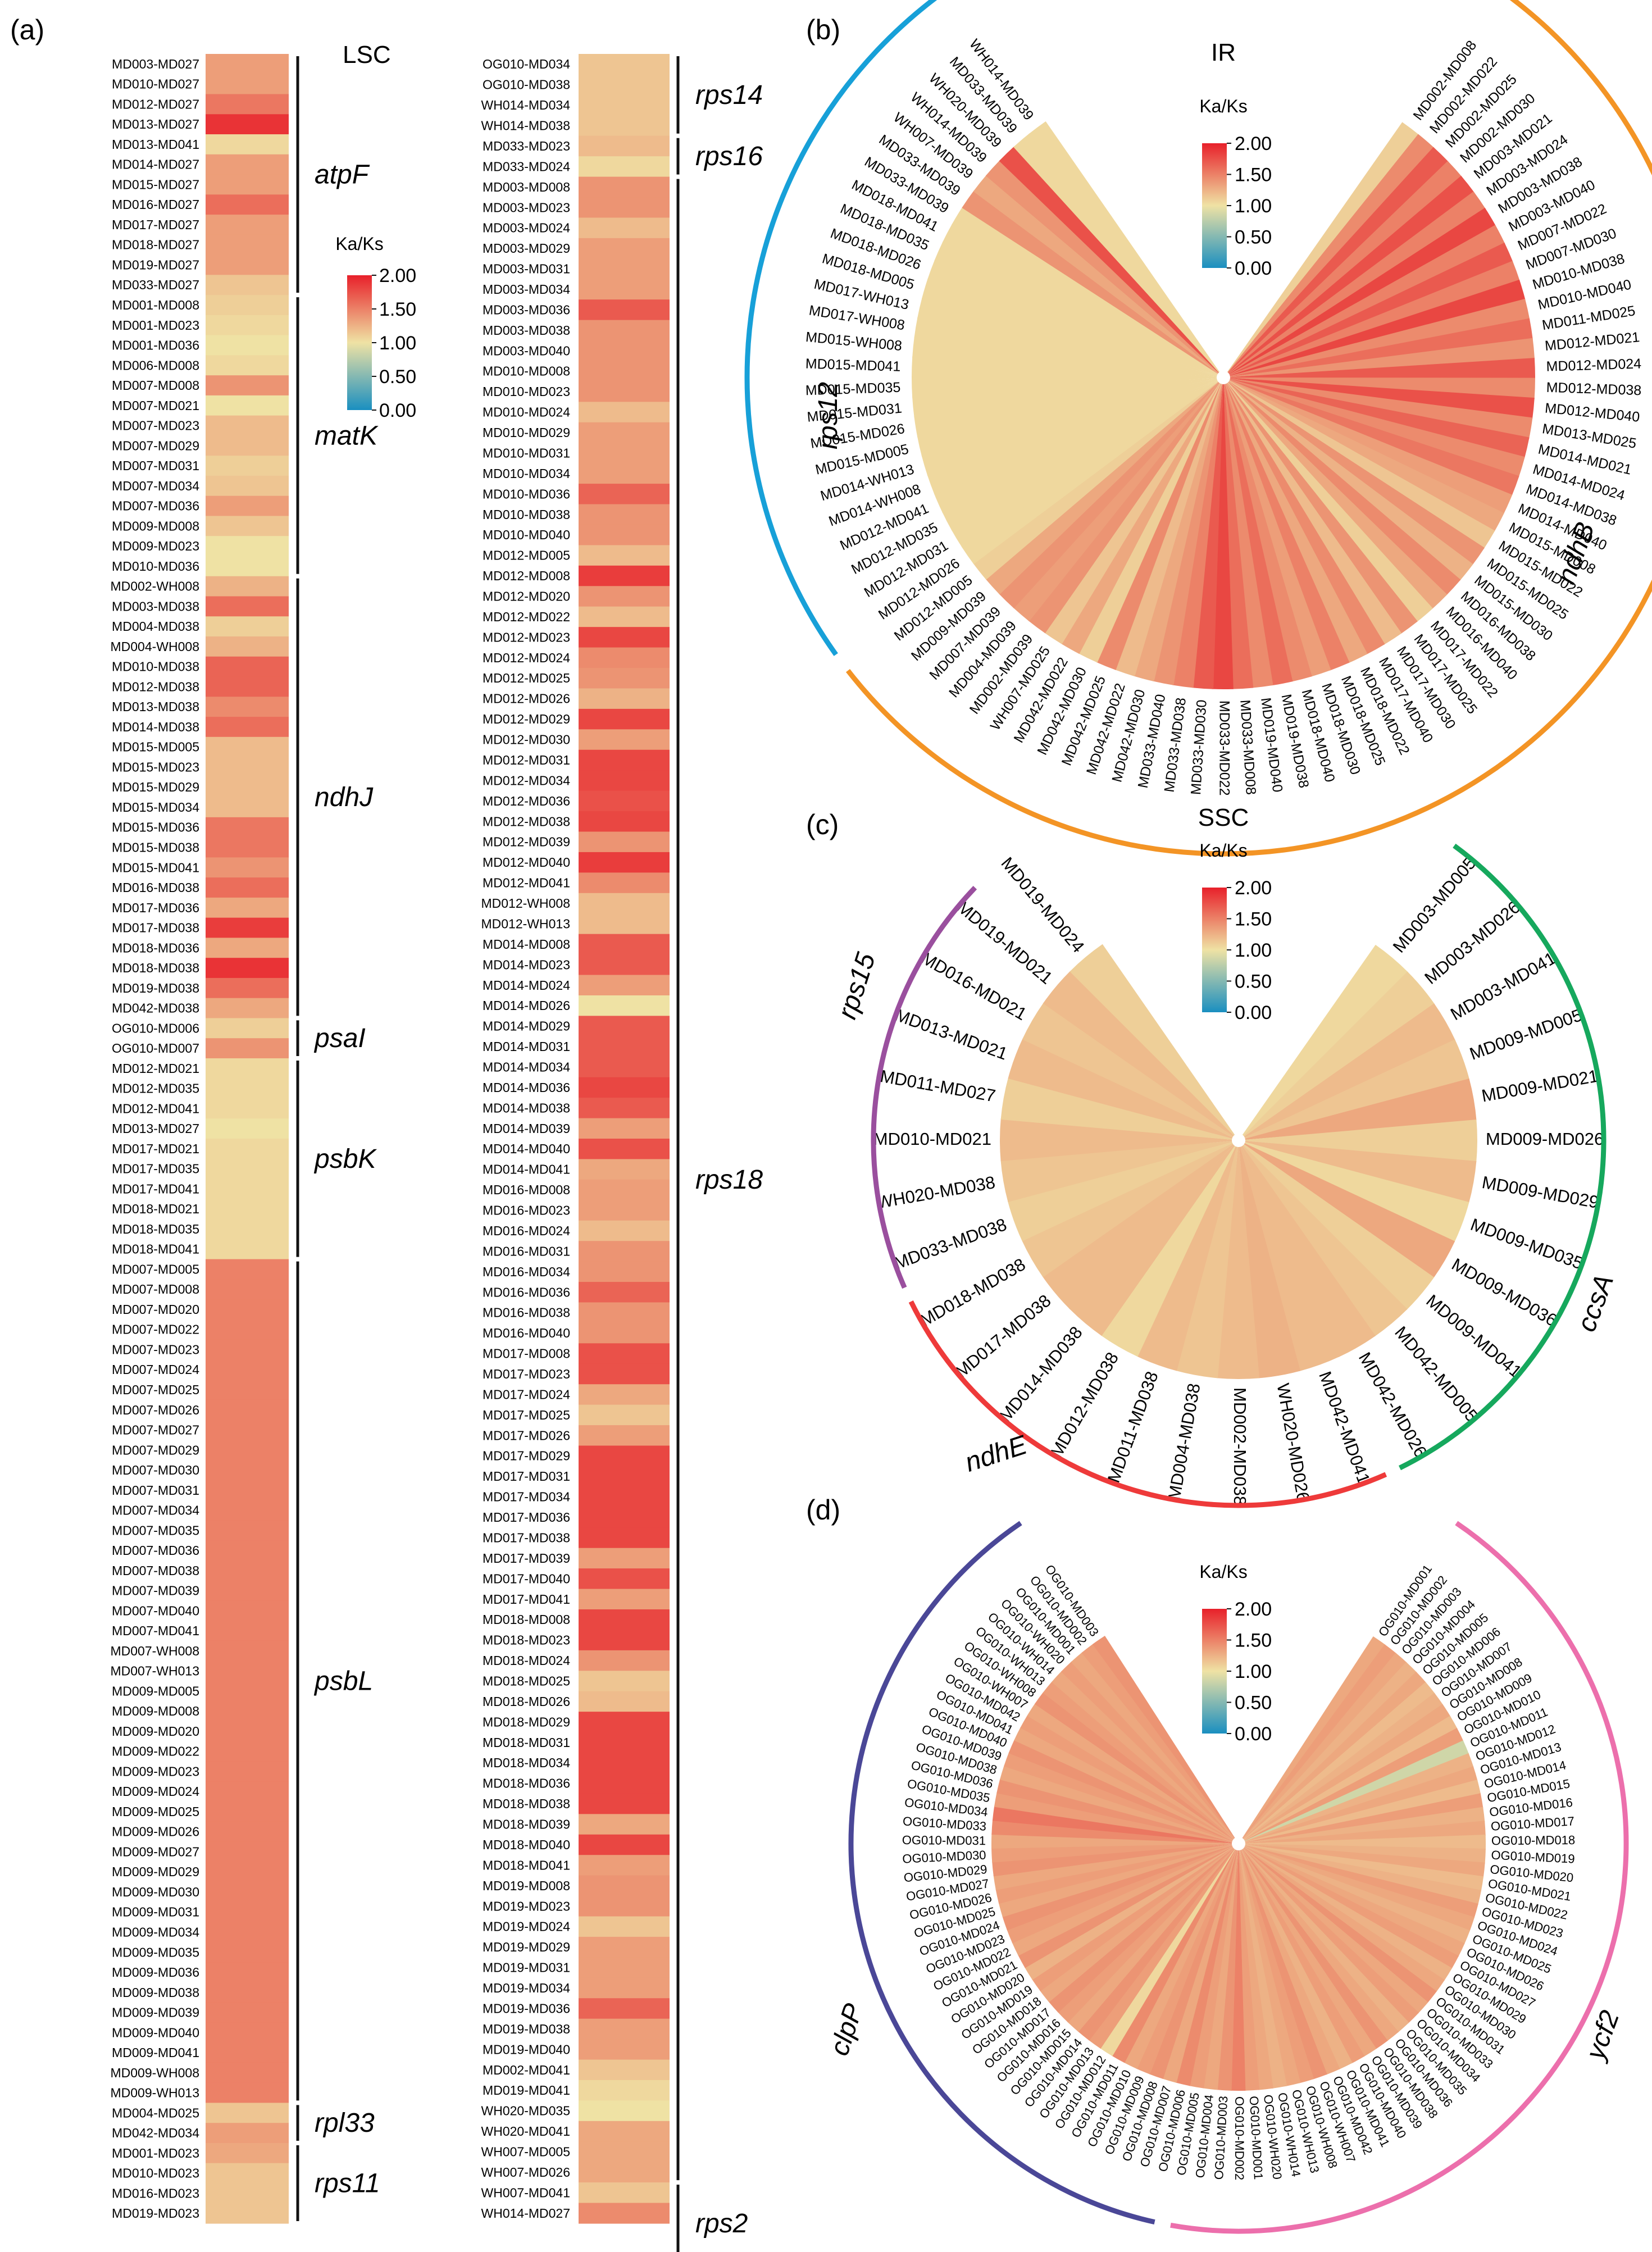 The height and width of the screenshot is (2252, 1652). Describe the element at coordinates (156, 365) in the screenshot. I see `row-label: MD006-MD008` at that location.